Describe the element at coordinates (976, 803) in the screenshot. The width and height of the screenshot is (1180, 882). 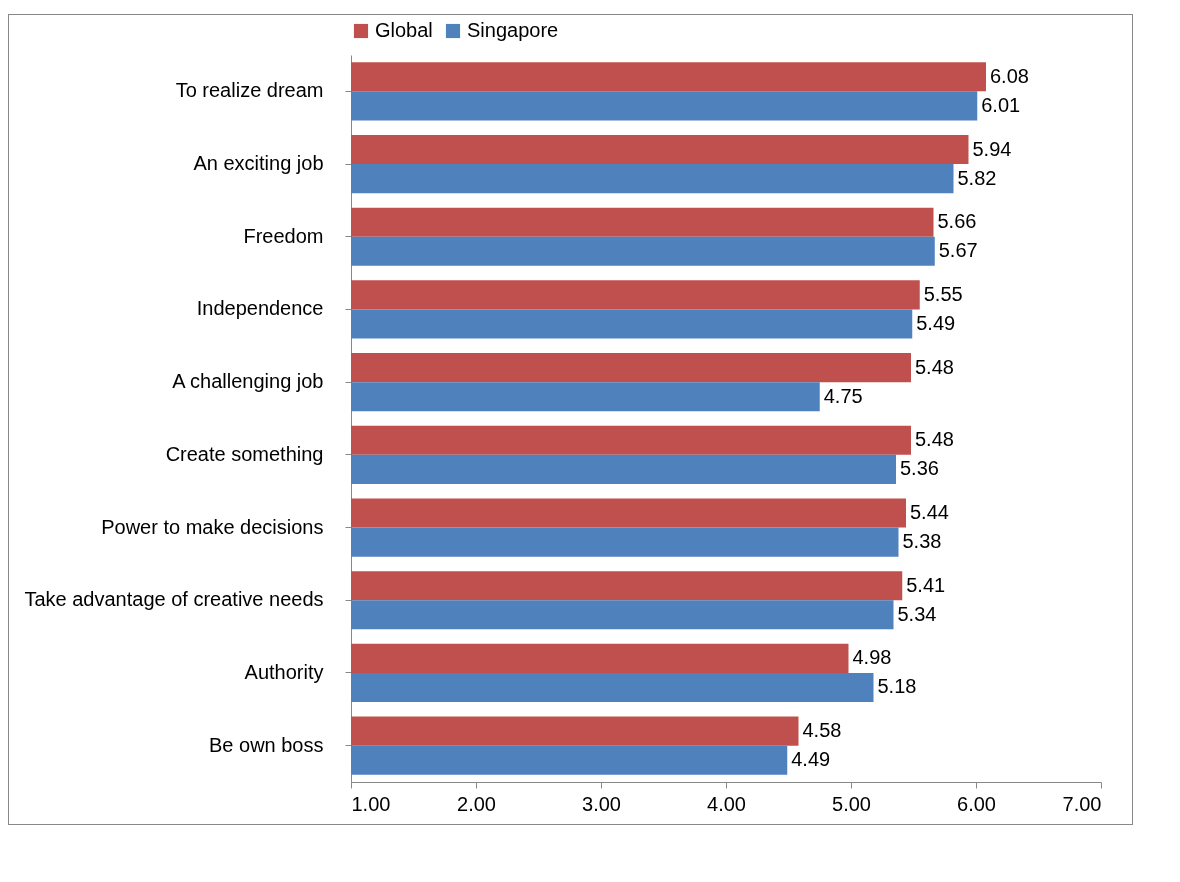
I see `x-tick-label: 6.00` at that location.